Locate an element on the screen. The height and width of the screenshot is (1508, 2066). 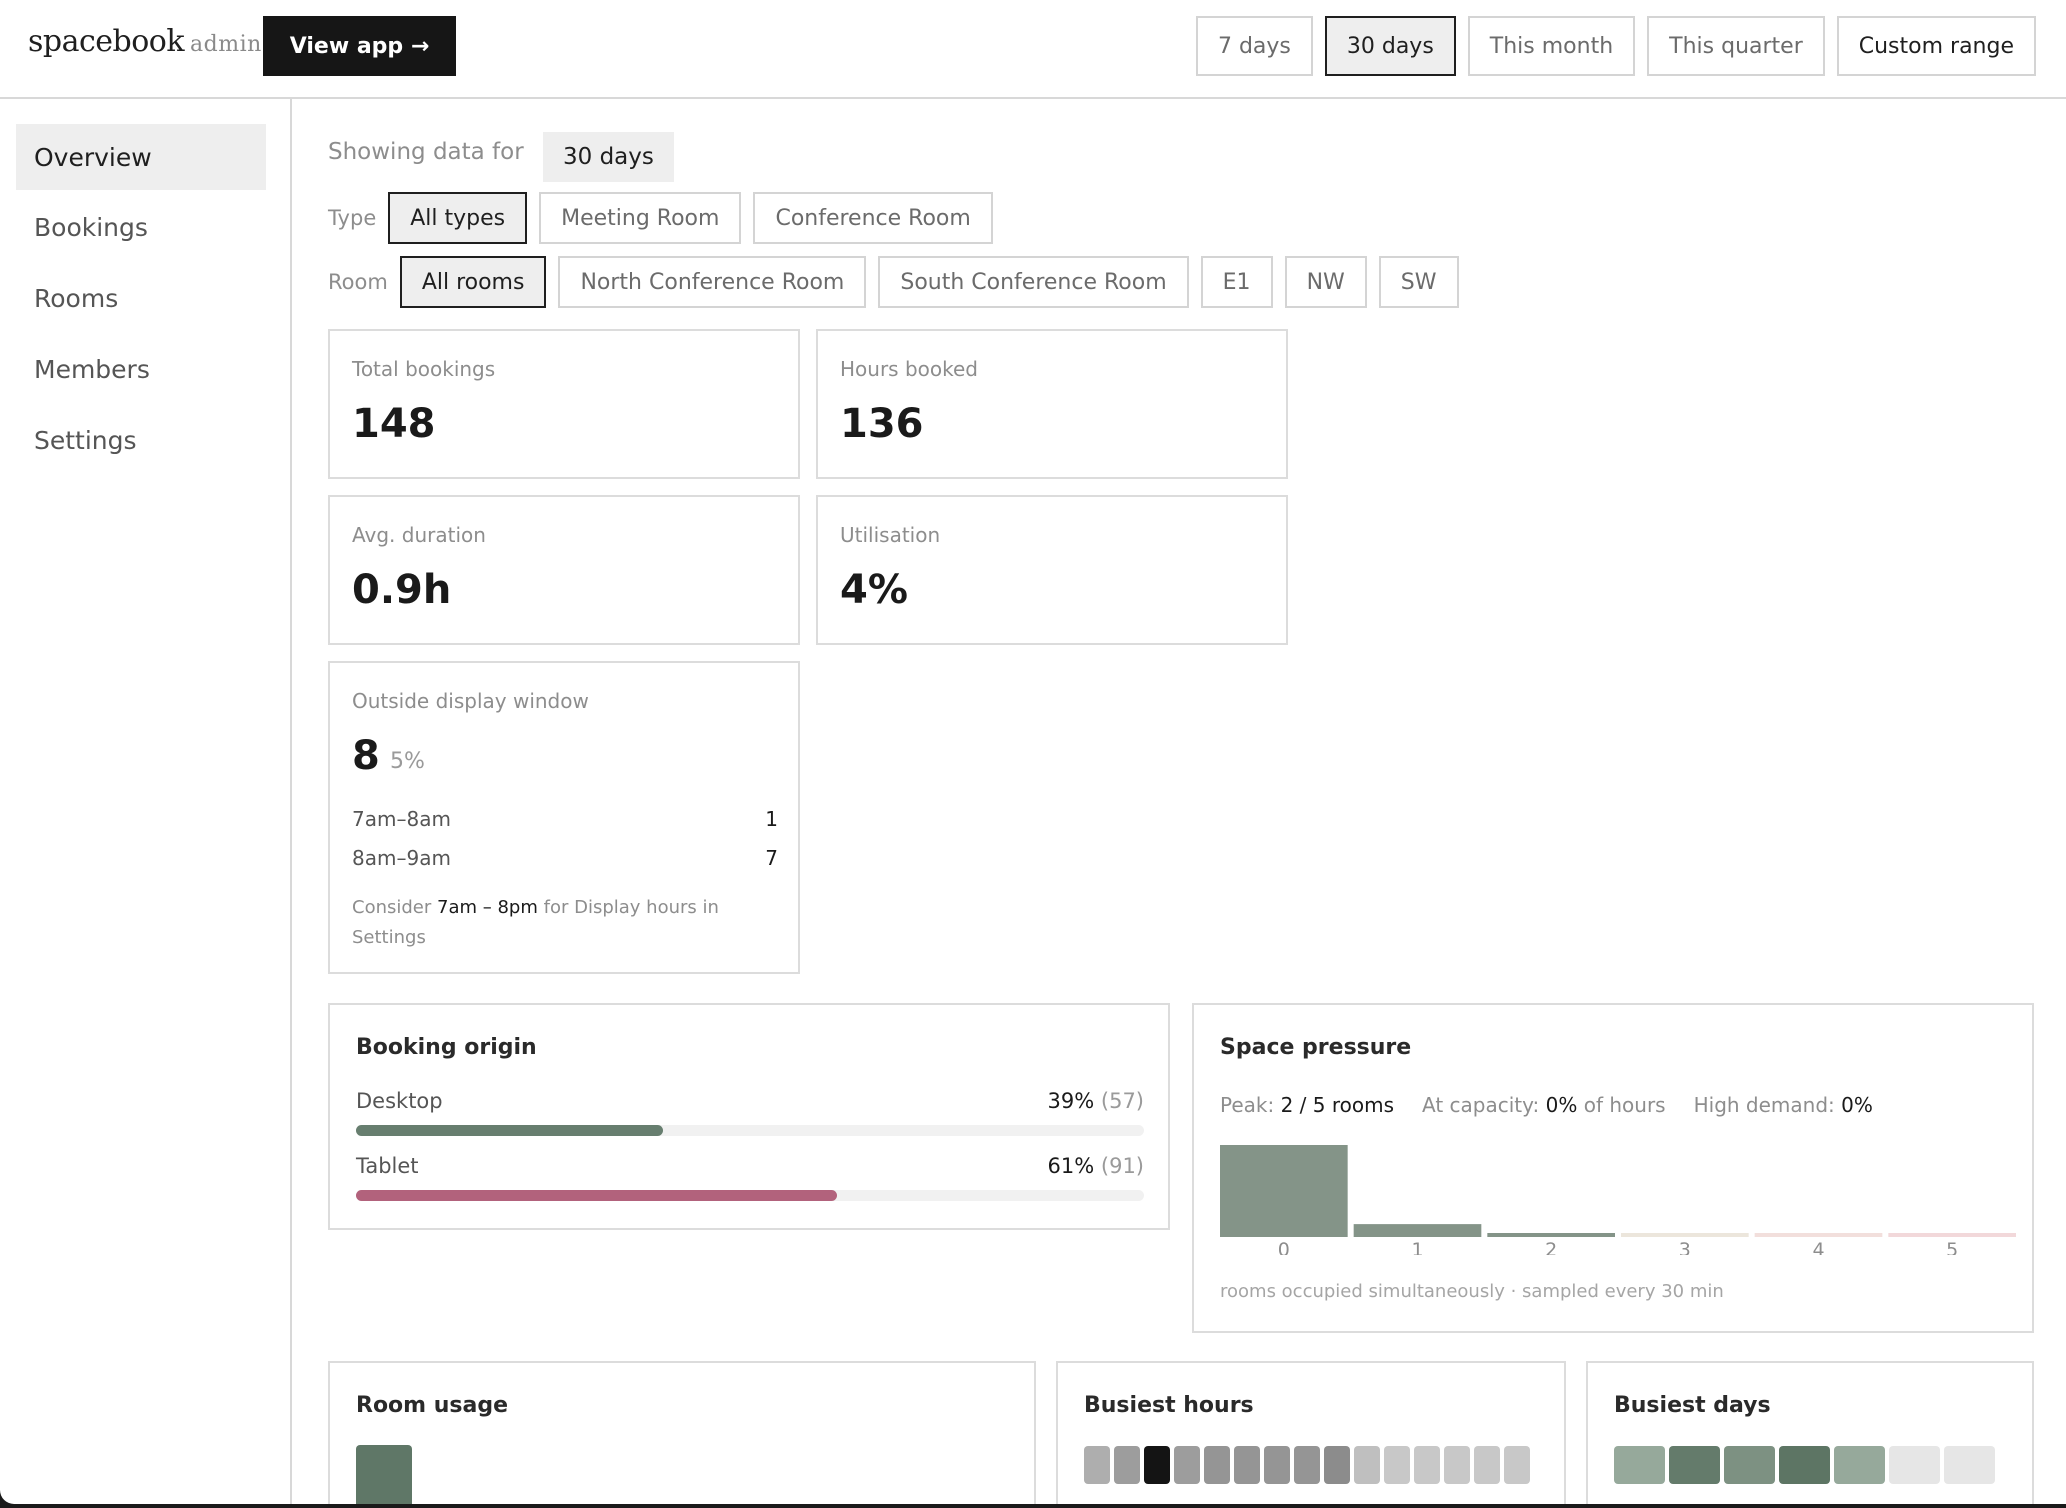
peak-label: Peak: is located at coordinates (1247, 1105).